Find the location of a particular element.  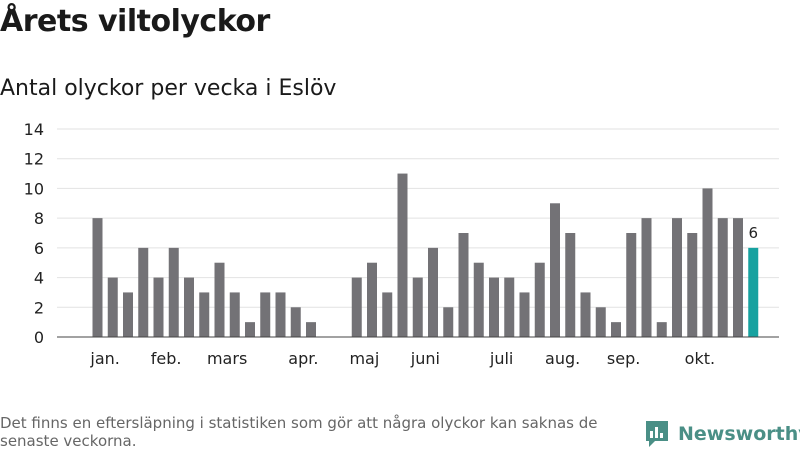

x-tick-label: jan. is located at coordinates (104, 358).